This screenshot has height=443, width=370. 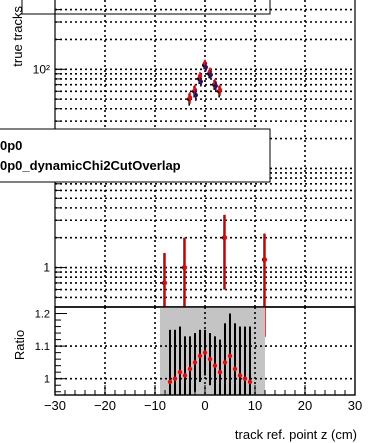 I want to click on x-tick-label-5: 20, so click(x=305, y=405).